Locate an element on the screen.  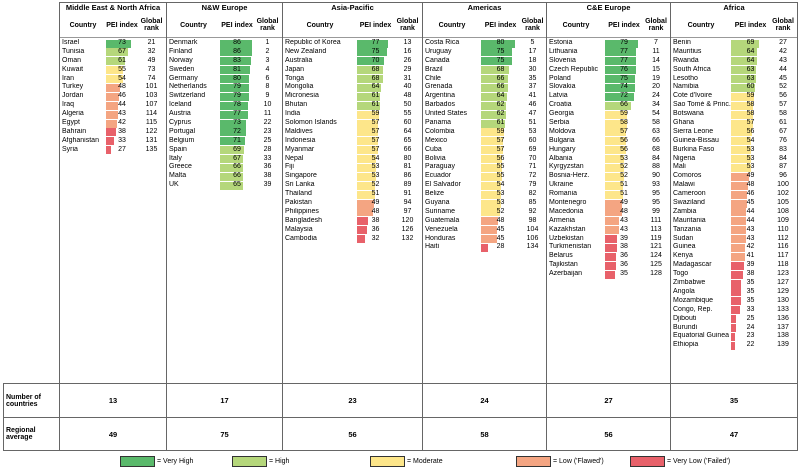
pei-cell: 59 is located at coordinates (750, 96).